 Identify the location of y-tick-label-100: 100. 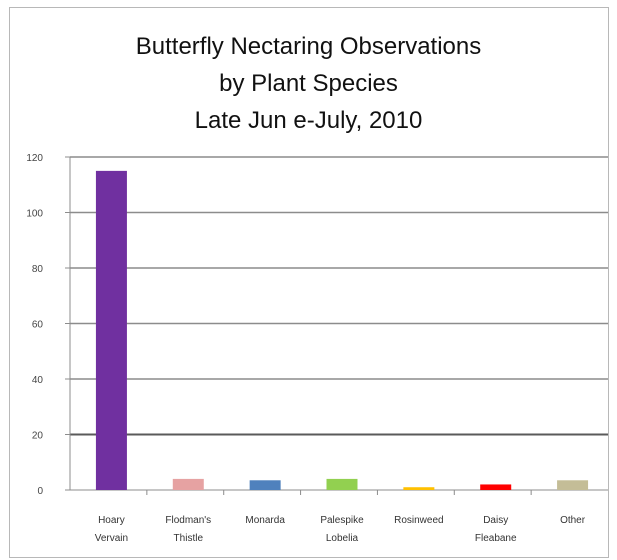
(34, 214).